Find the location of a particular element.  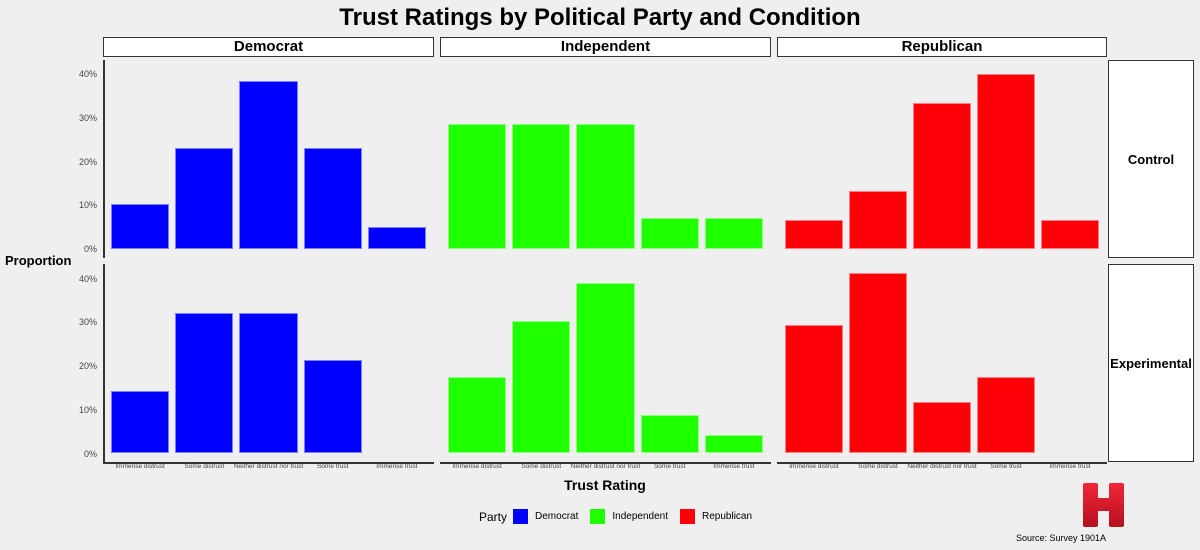

h-logo-icon is located at coordinates (1103, 505).